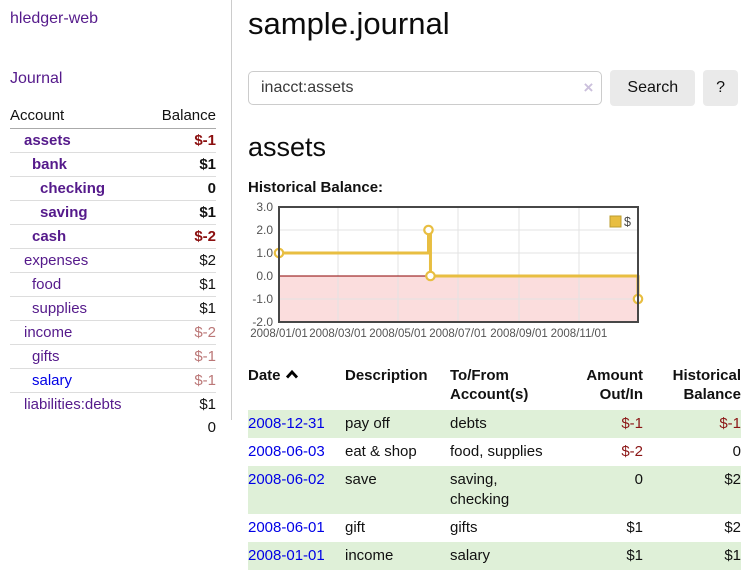  Describe the element at coordinates (720, 88) in the screenshot. I see `search-help-button: ?` at that location.